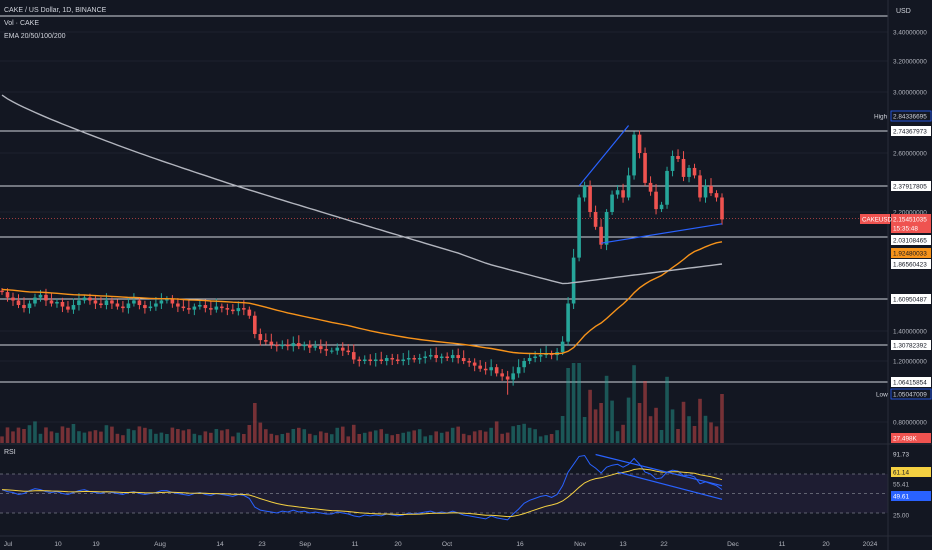 This screenshot has width=932, height=550. Describe the element at coordinates (58, 544) in the screenshot. I see `time-tick-label: 10` at that location.